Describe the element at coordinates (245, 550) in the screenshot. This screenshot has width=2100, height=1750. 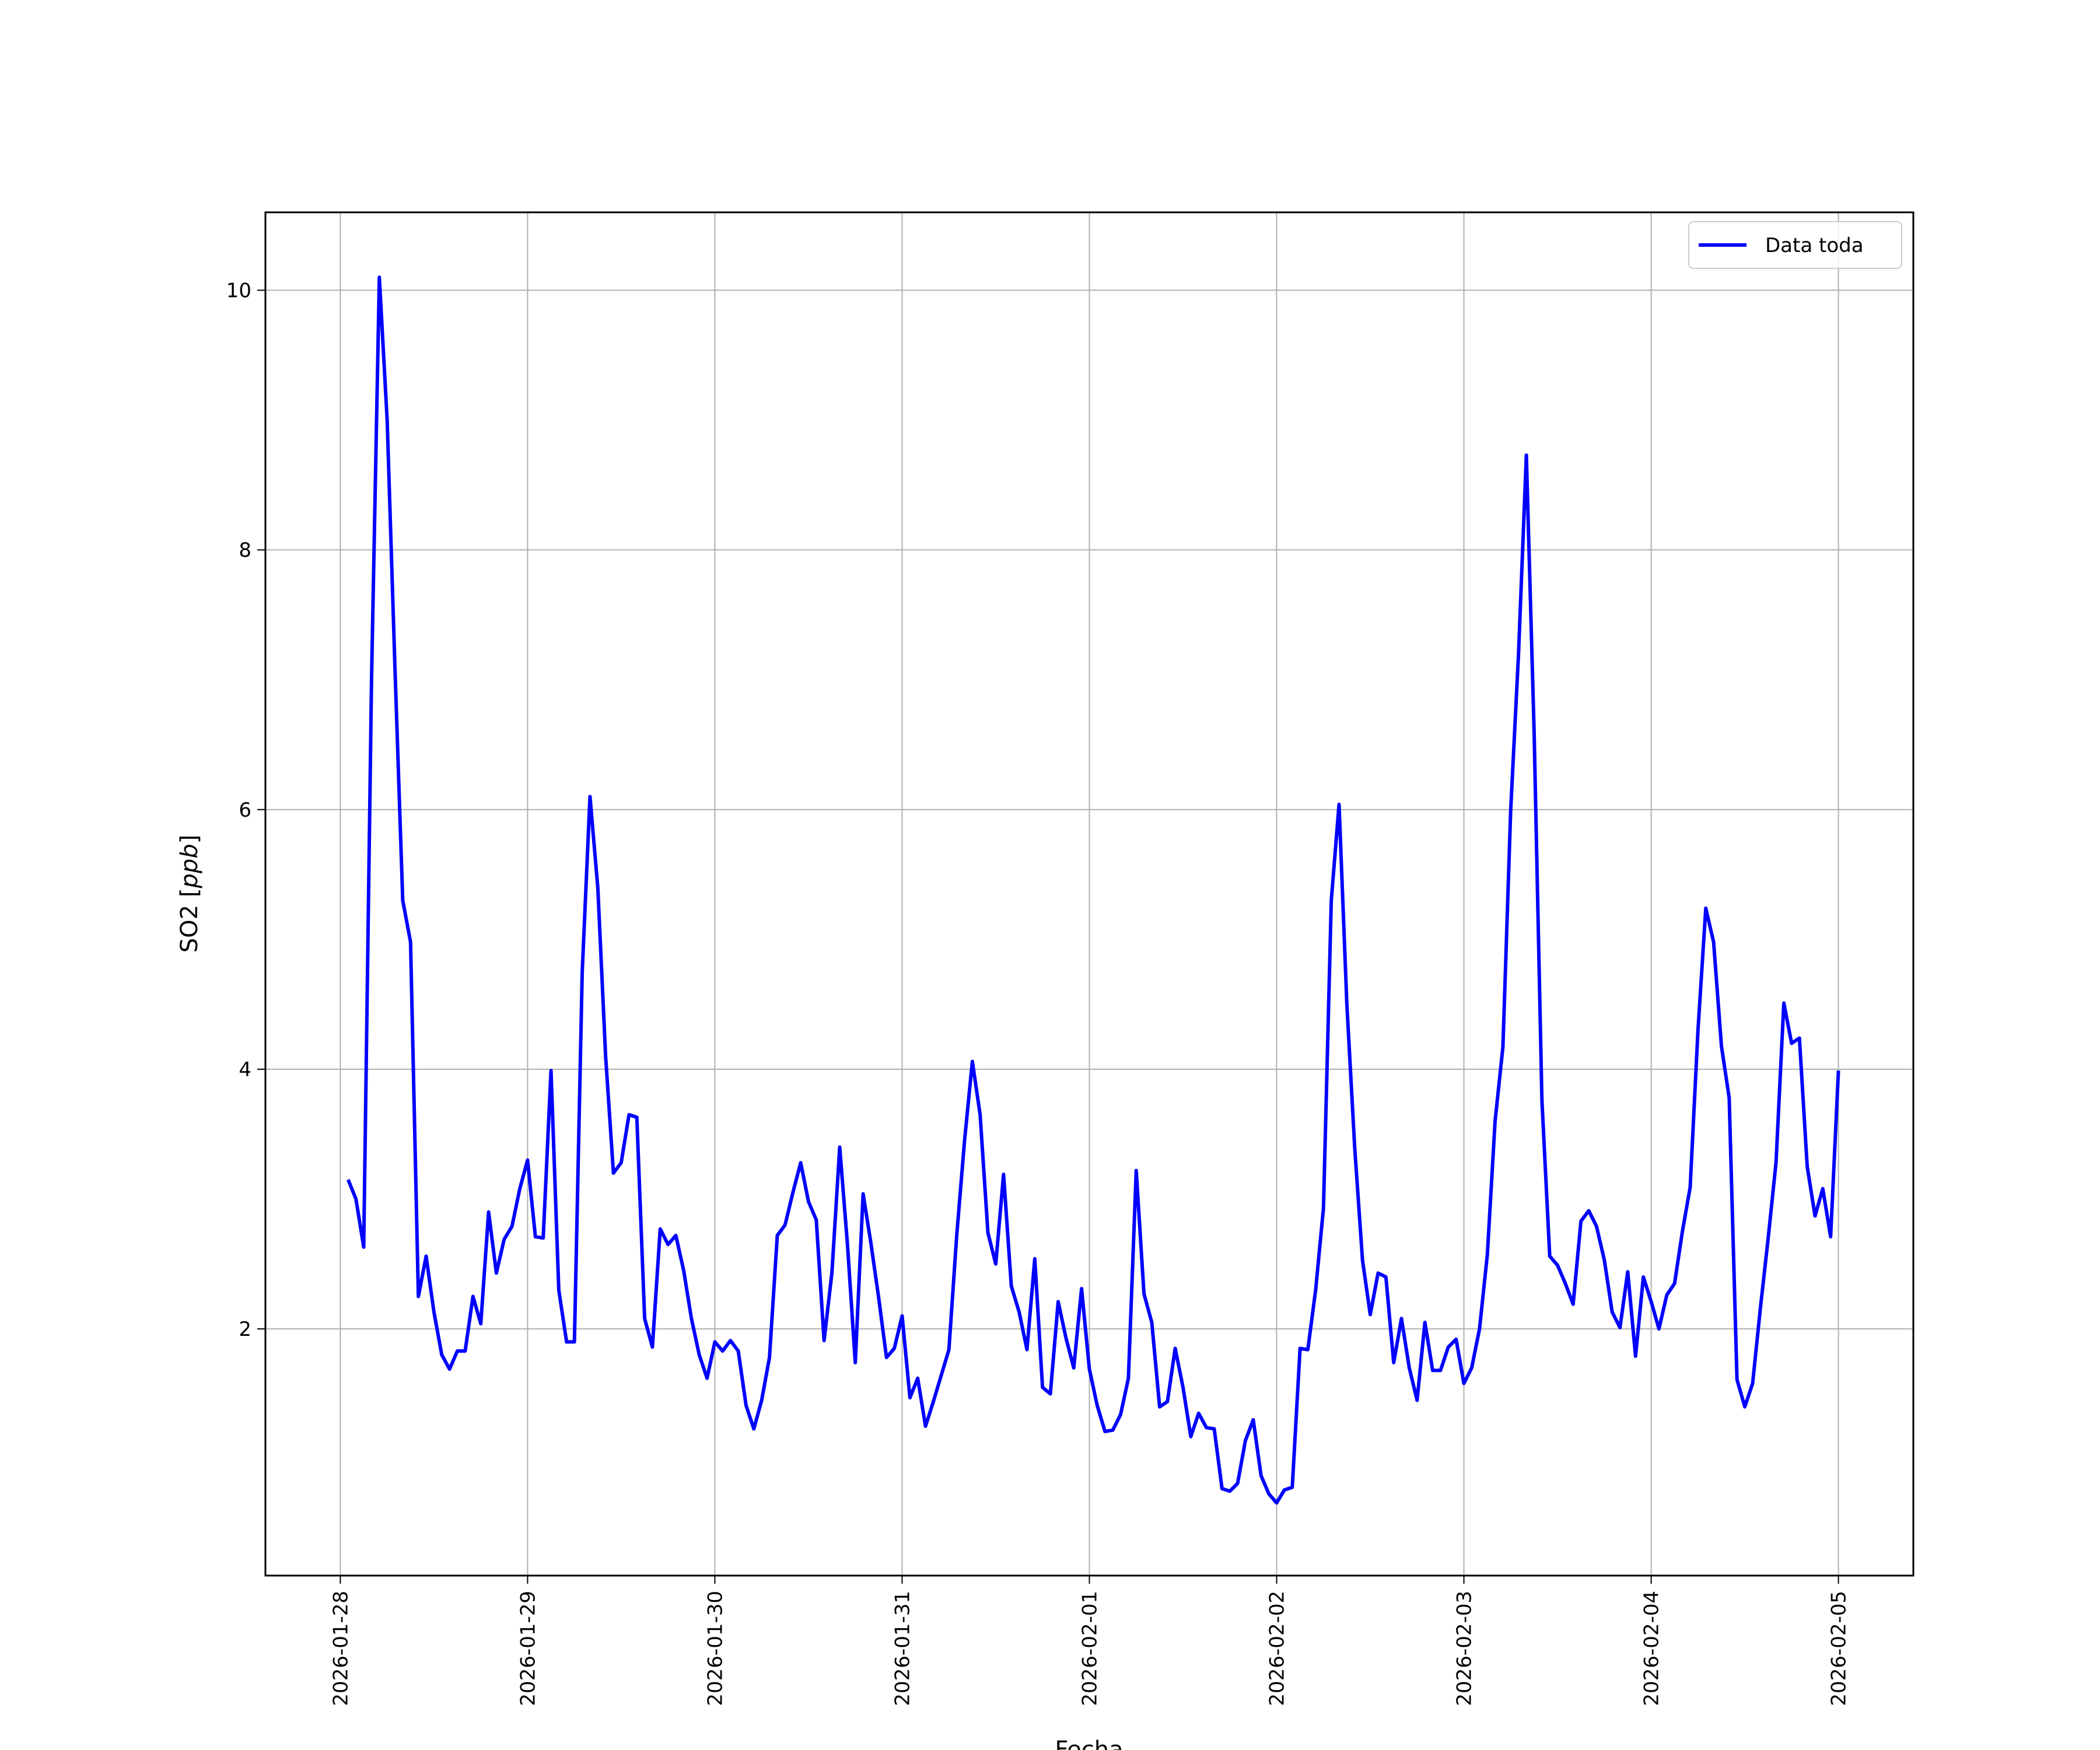
I see `y-tick-label: 8` at that location.